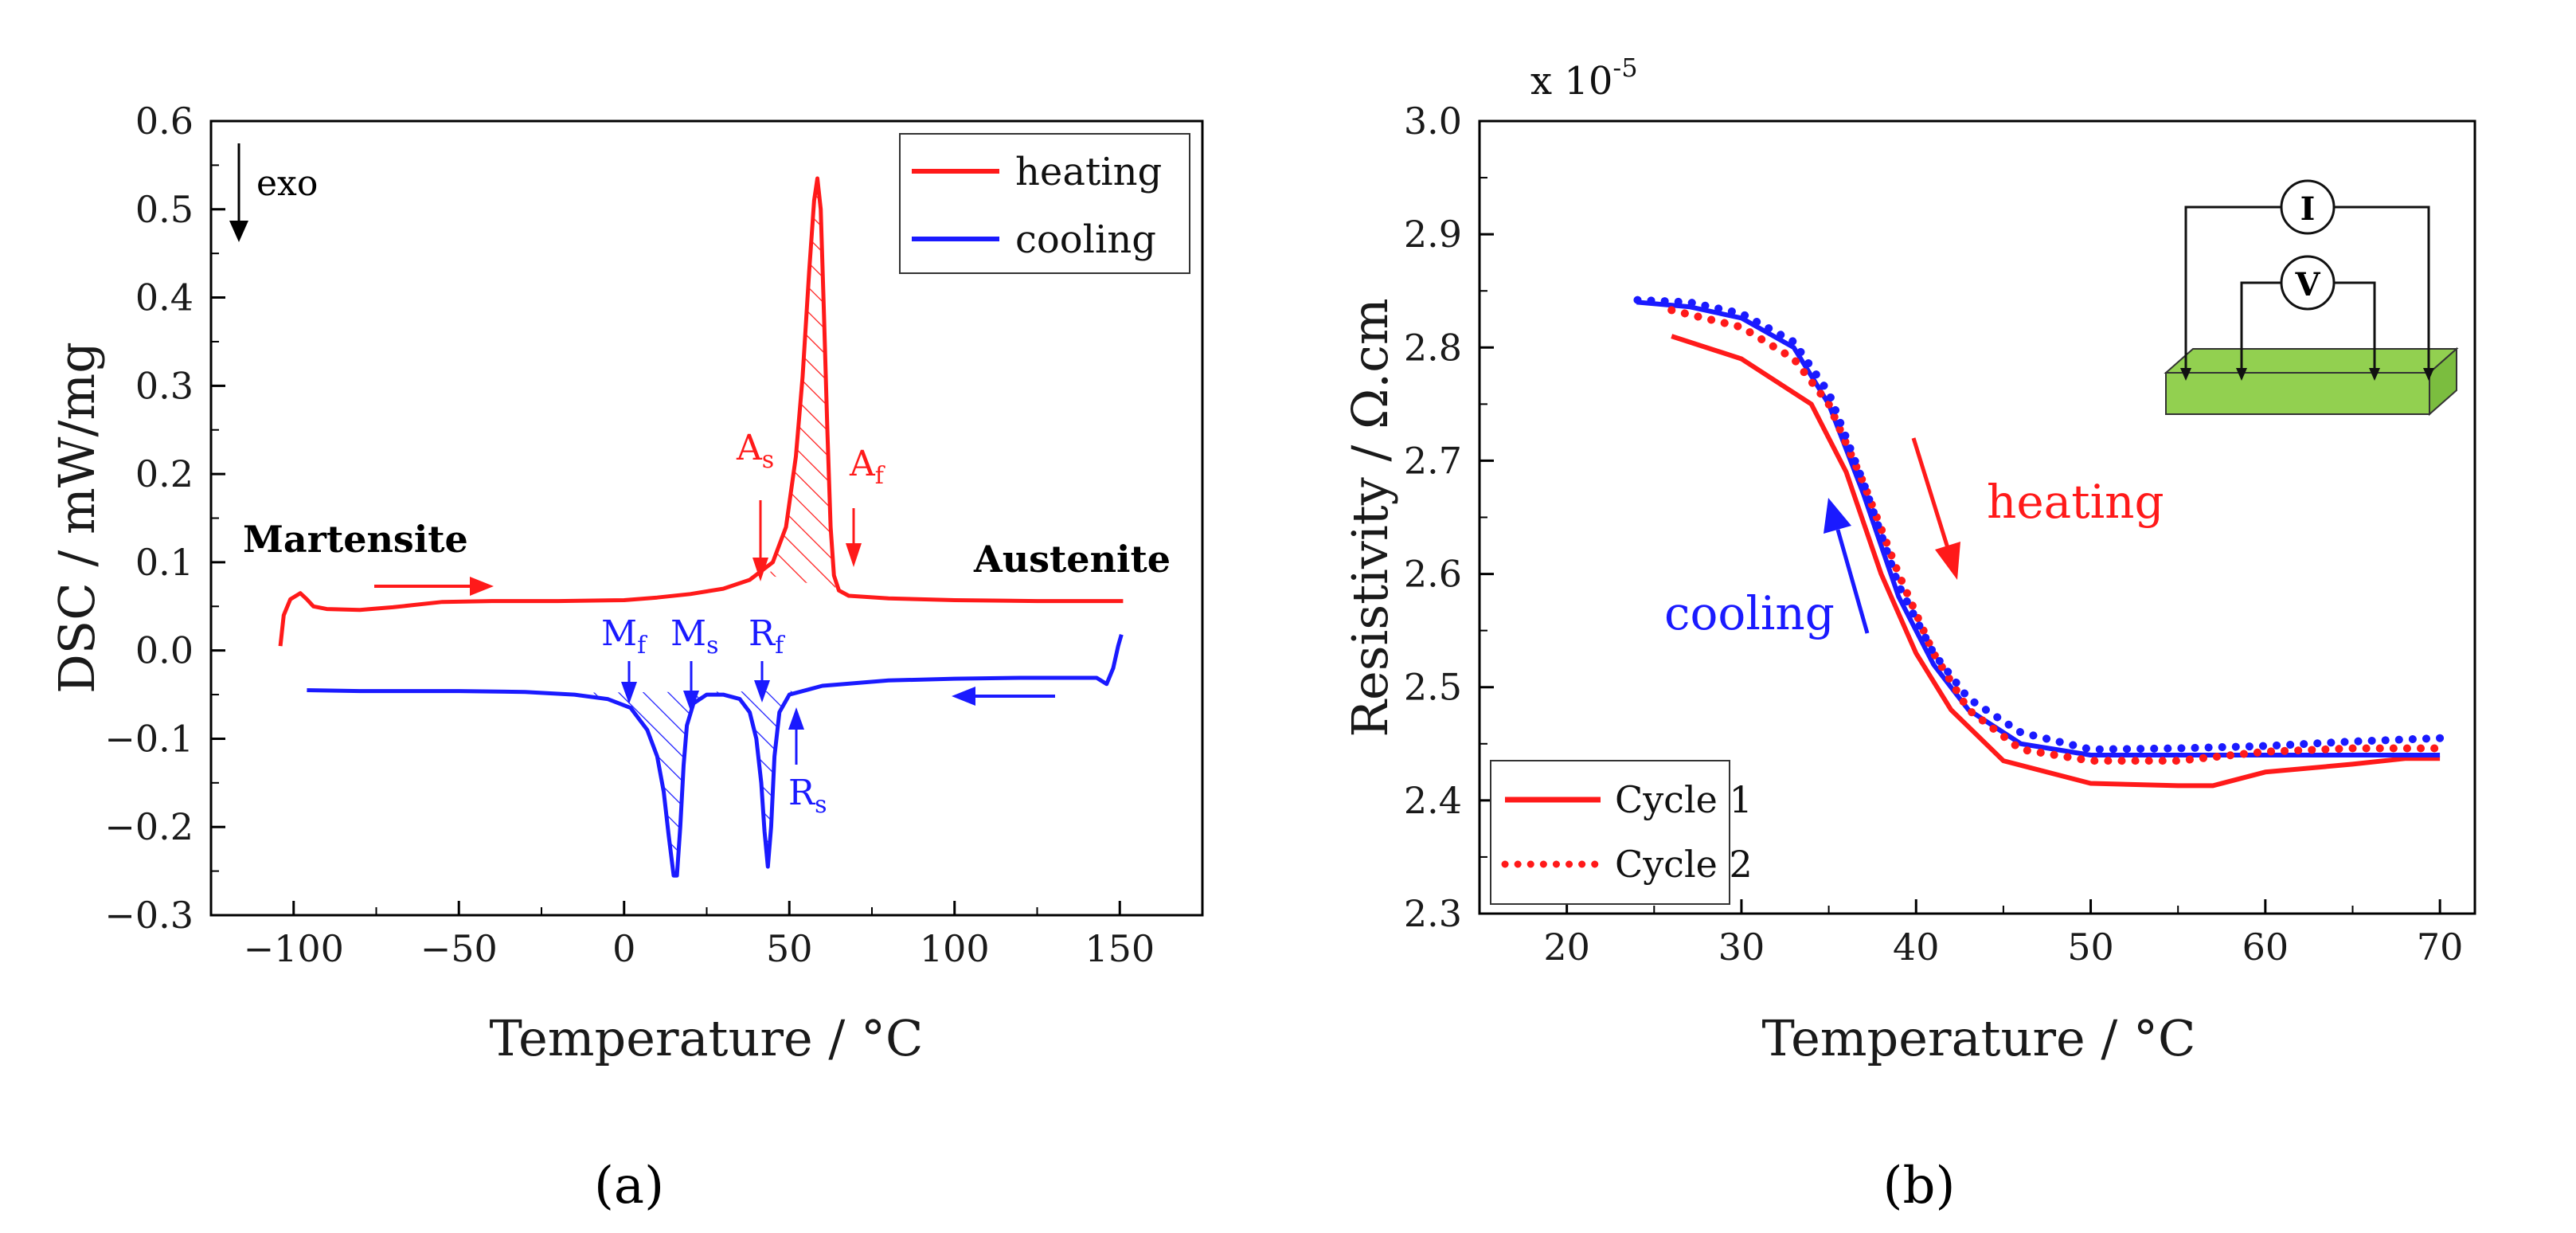 The height and width of the screenshot is (1233, 2576). Describe the element at coordinates (148, 915) in the screenshot. I see `dsc-y-tick-label: −0.3` at that location.